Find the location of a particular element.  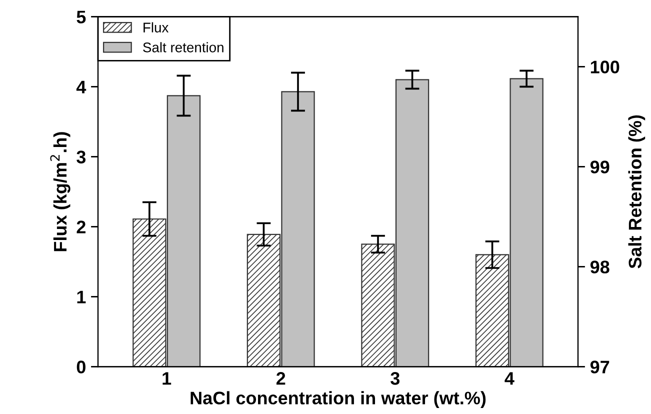

y2-tick-label: 100 is located at coordinates (605, 67).